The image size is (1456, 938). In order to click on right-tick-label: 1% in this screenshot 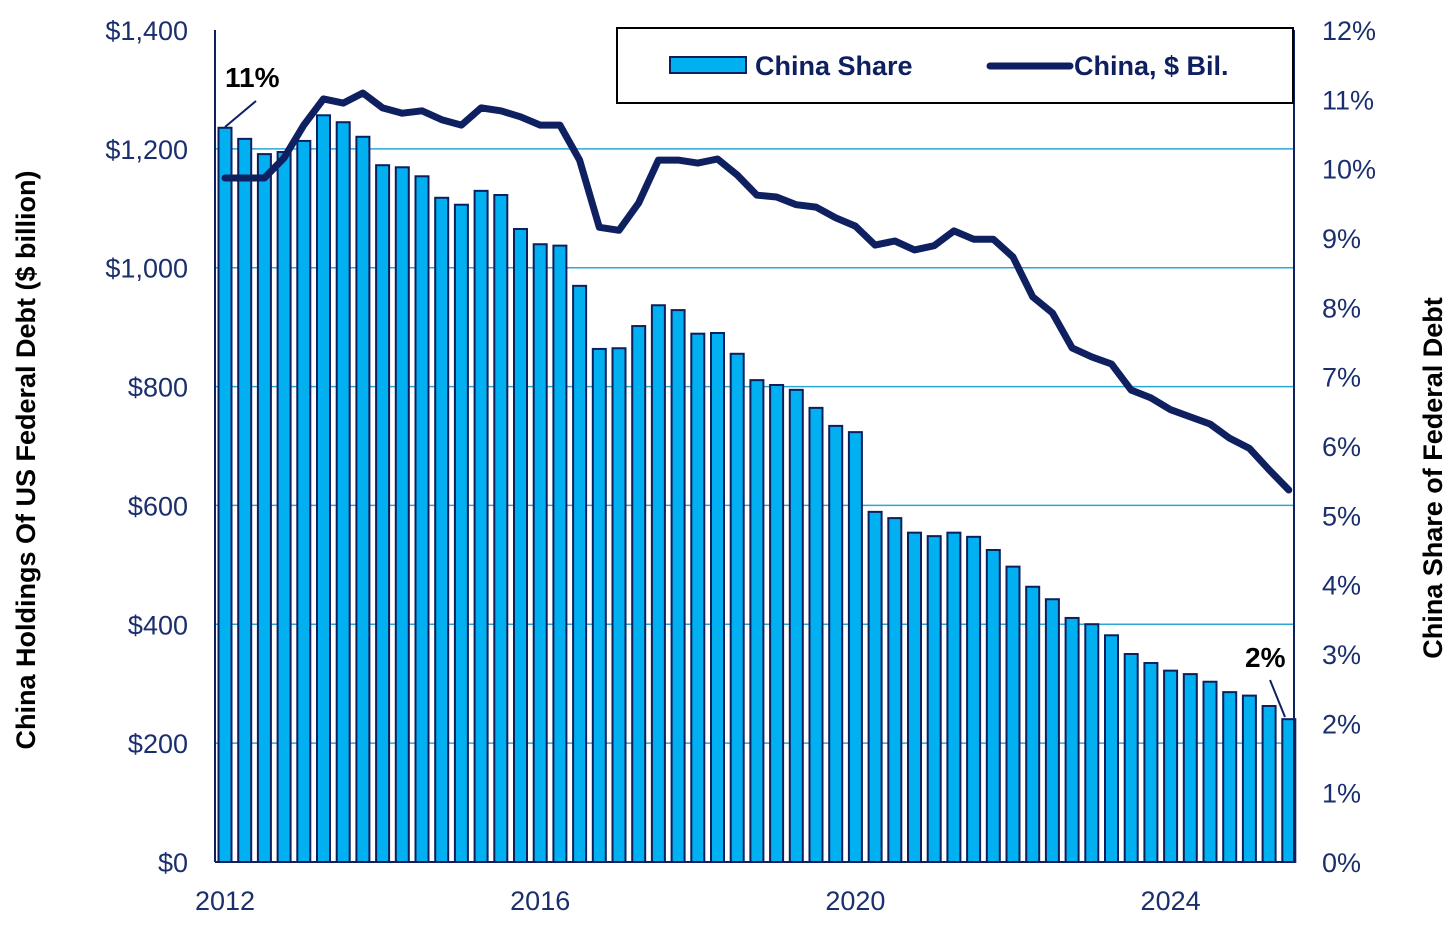, I will do `click(1341, 794)`.